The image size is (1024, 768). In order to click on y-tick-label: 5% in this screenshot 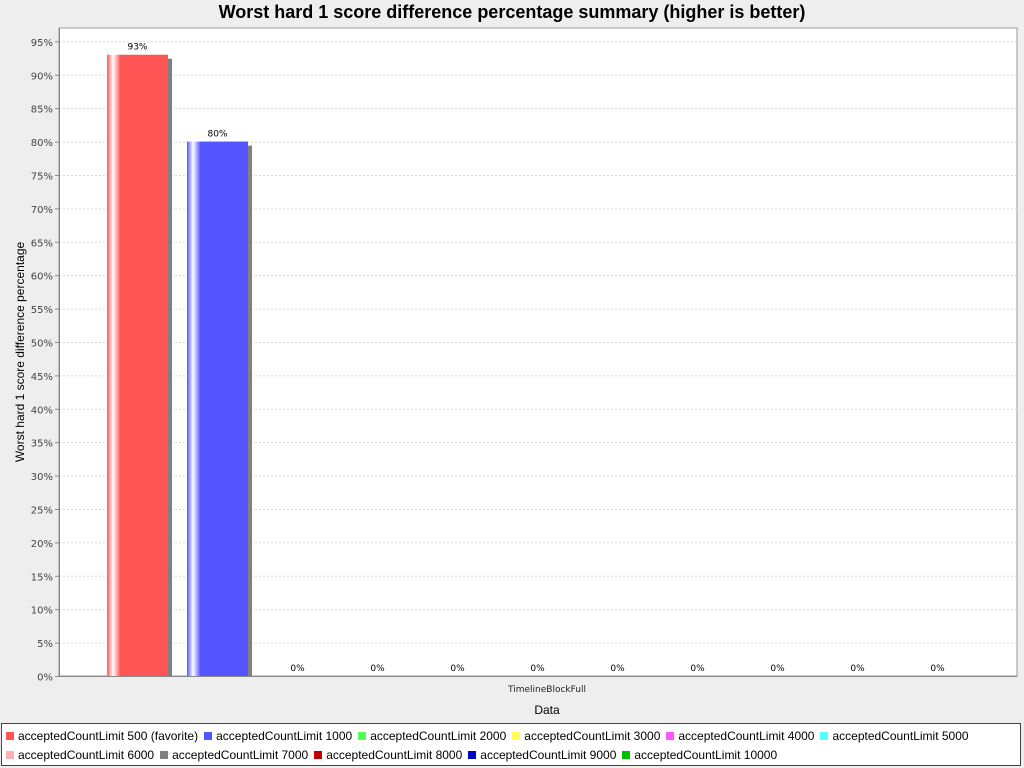, I will do `click(45, 644)`.